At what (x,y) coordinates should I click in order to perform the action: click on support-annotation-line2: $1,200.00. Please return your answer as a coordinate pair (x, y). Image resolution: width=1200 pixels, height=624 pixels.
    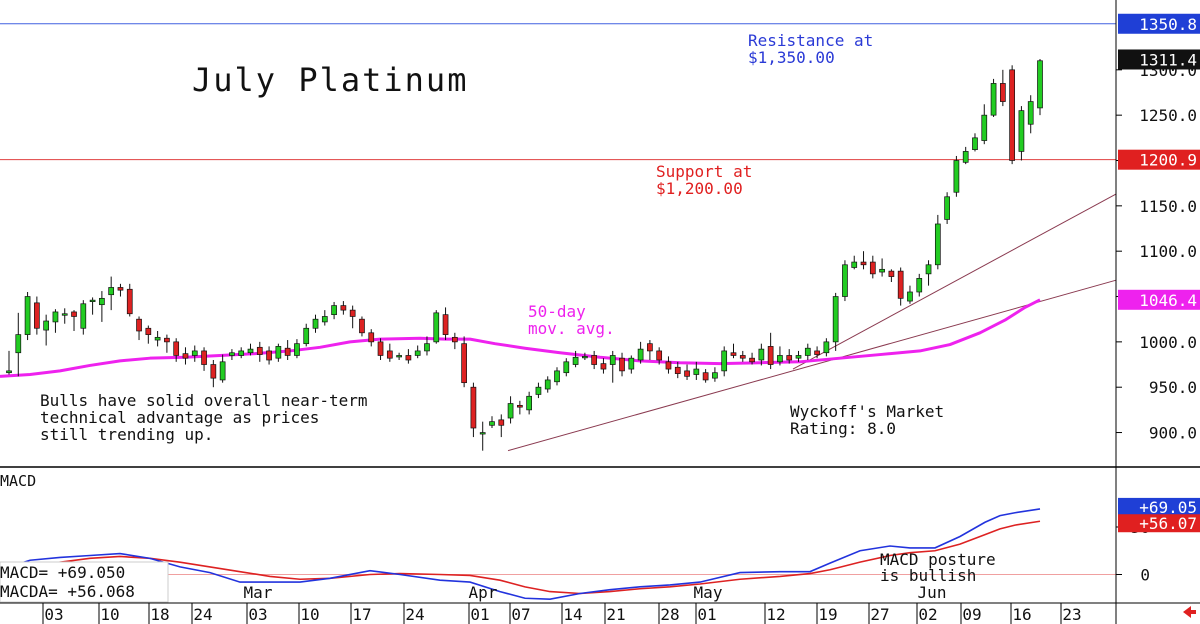
    Looking at the image, I should click on (699, 188).